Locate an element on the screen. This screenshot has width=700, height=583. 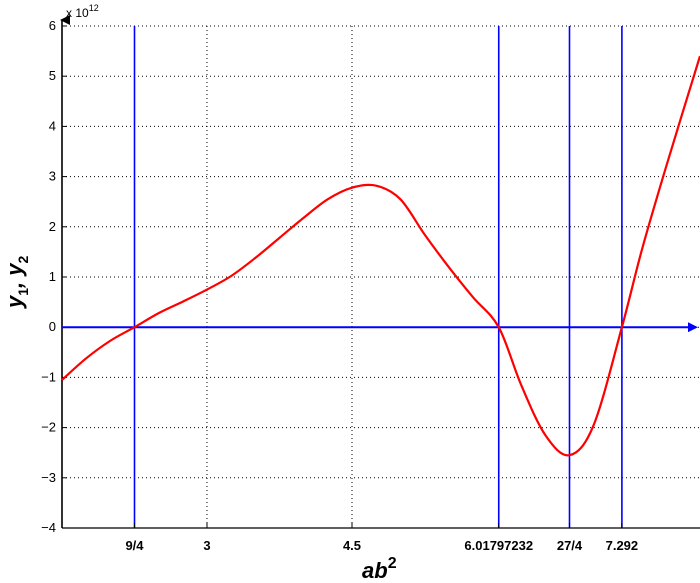
x-axis-label-power: 2 is located at coordinates (392, 563).